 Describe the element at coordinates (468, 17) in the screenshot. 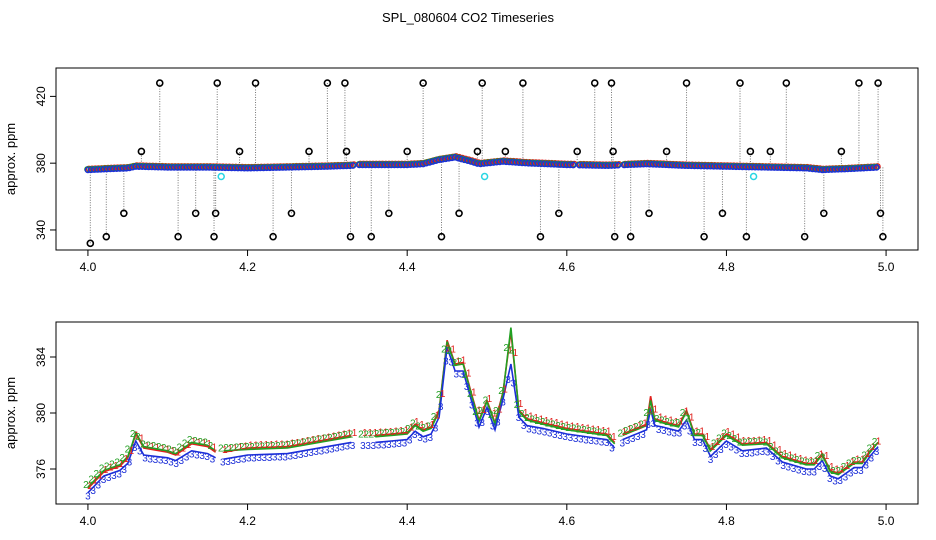

I see `chart-title: SPL_080604 CO2 Timeseries` at that location.